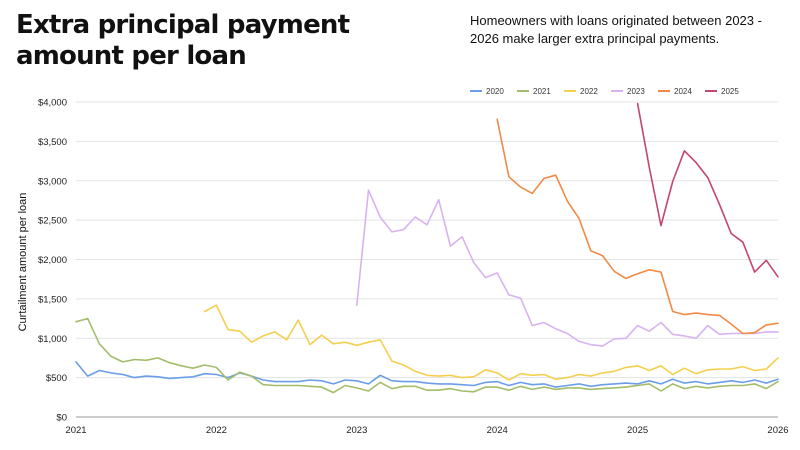 The width and height of the screenshot is (800, 450). I want to click on page-title: Extra principal payment amount per loan, so click(183, 40).